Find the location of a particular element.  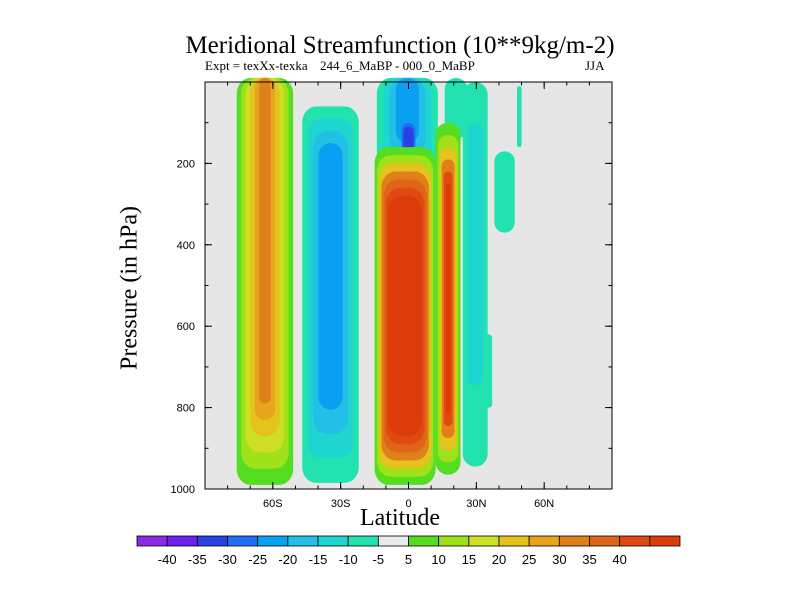

x-axis-label: Latitude is located at coordinates (400, 518).